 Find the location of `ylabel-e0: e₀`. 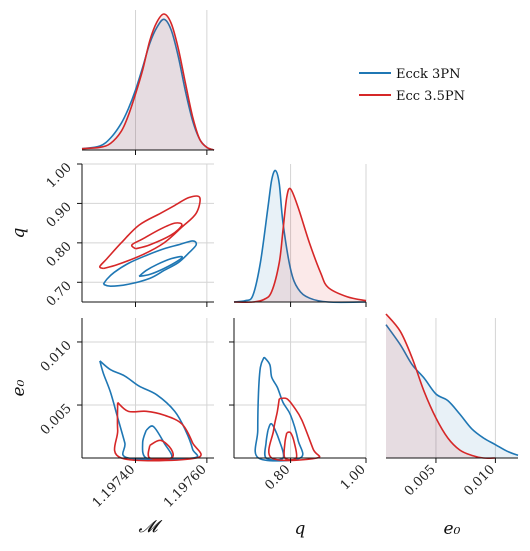

ylabel-e0: e₀ is located at coordinates (19, 387).